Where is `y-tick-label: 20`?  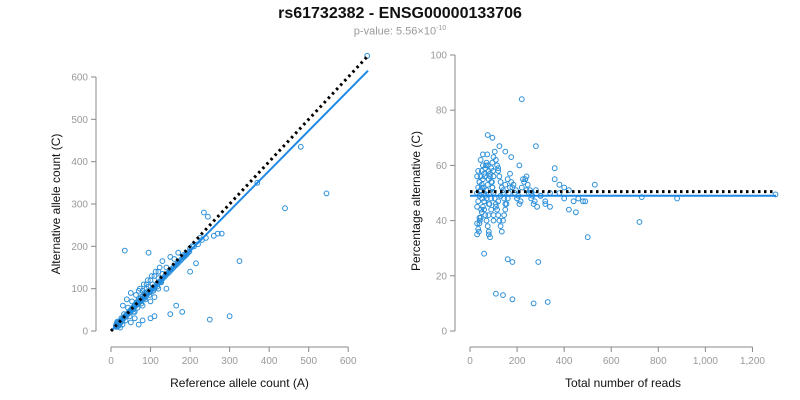
y-tick-label: 20 is located at coordinates (442, 276).